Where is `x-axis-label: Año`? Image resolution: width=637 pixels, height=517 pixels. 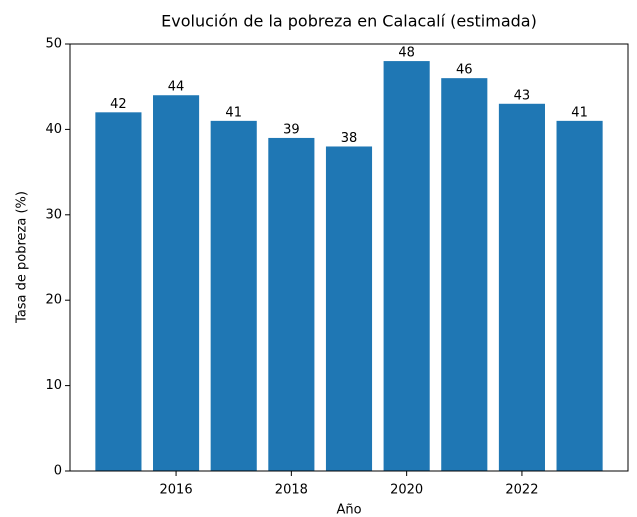 x-axis-label: Año is located at coordinates (348, 510).